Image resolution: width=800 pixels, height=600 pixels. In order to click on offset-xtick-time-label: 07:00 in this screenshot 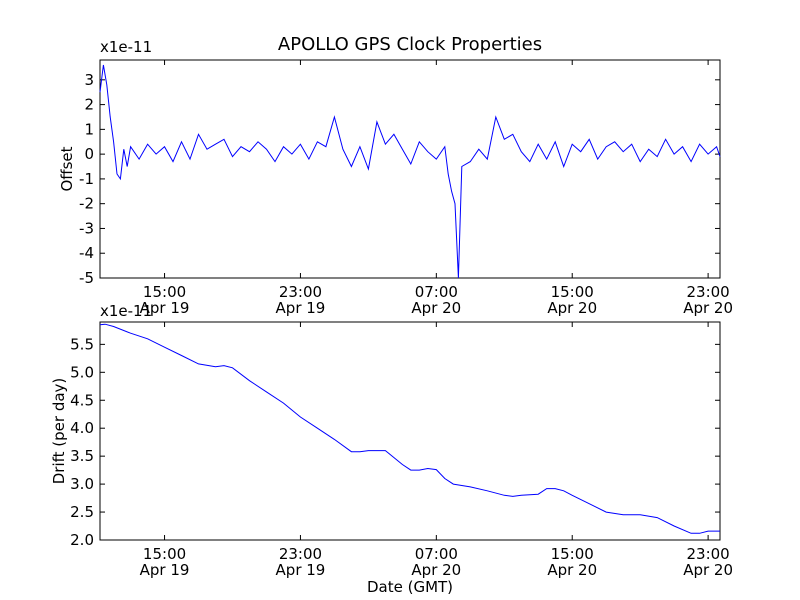, I will do `click(436, 292)`.